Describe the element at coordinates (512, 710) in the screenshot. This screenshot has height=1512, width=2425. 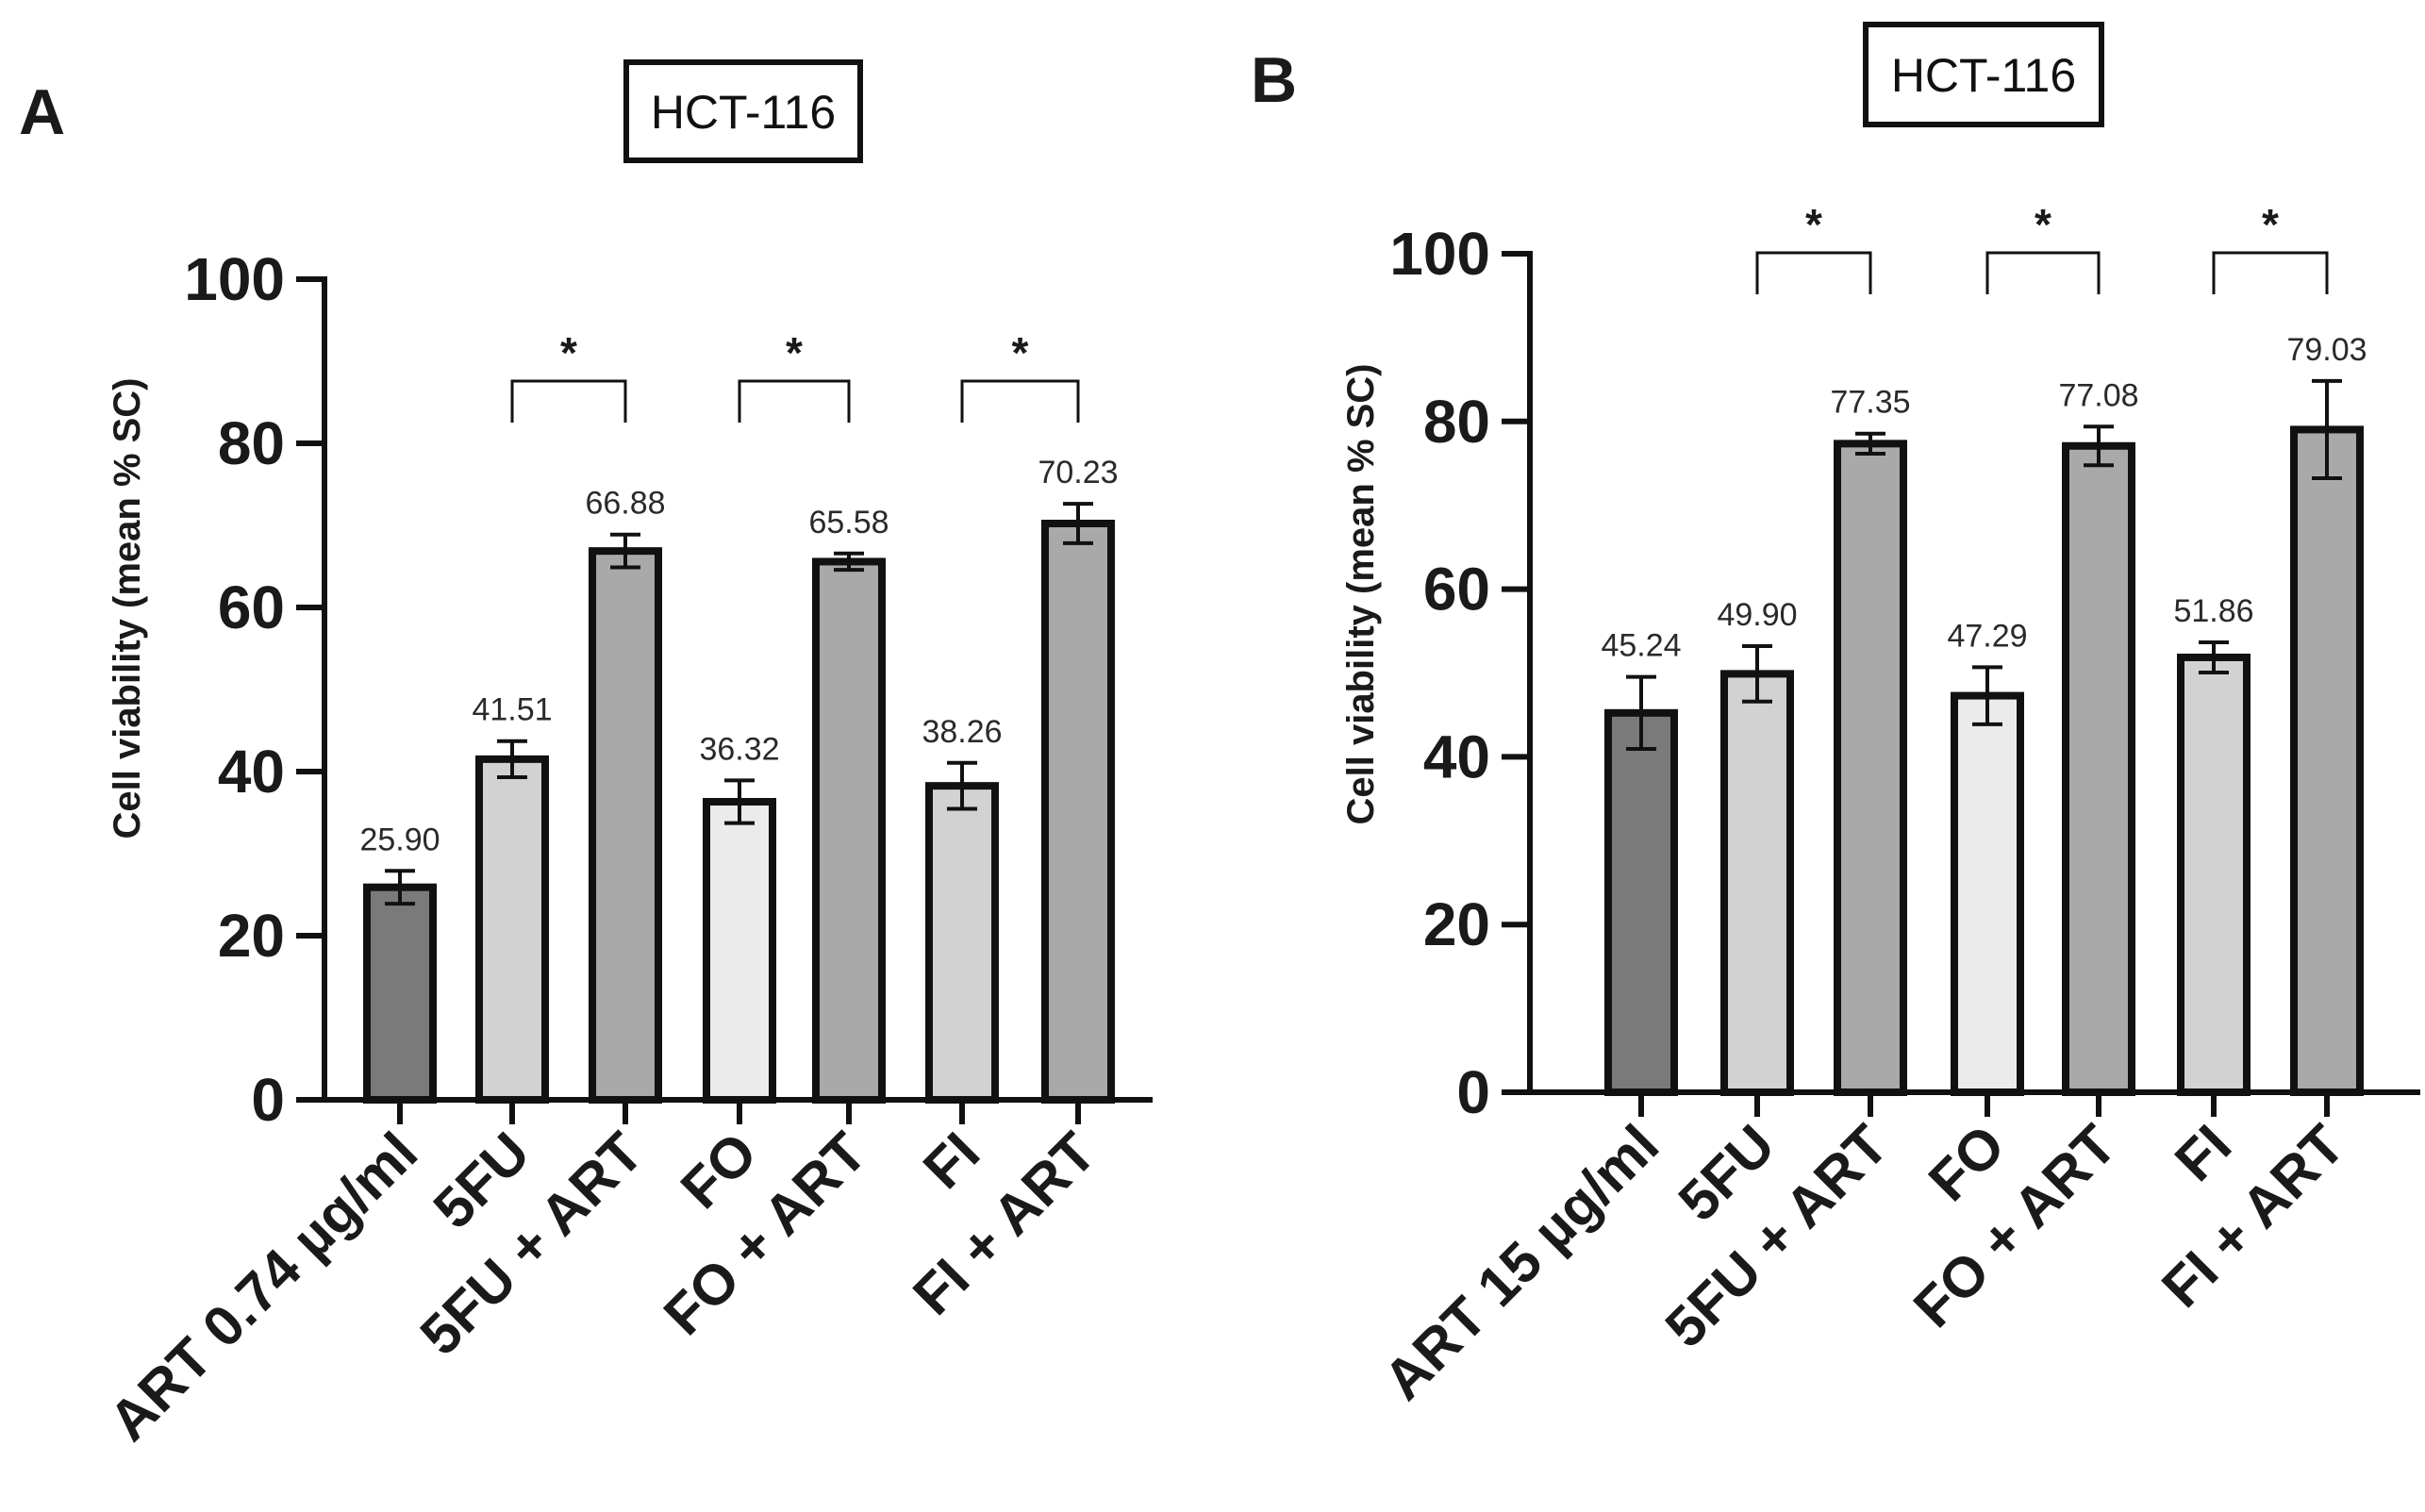
I see `data-label: 41.51` at that location.